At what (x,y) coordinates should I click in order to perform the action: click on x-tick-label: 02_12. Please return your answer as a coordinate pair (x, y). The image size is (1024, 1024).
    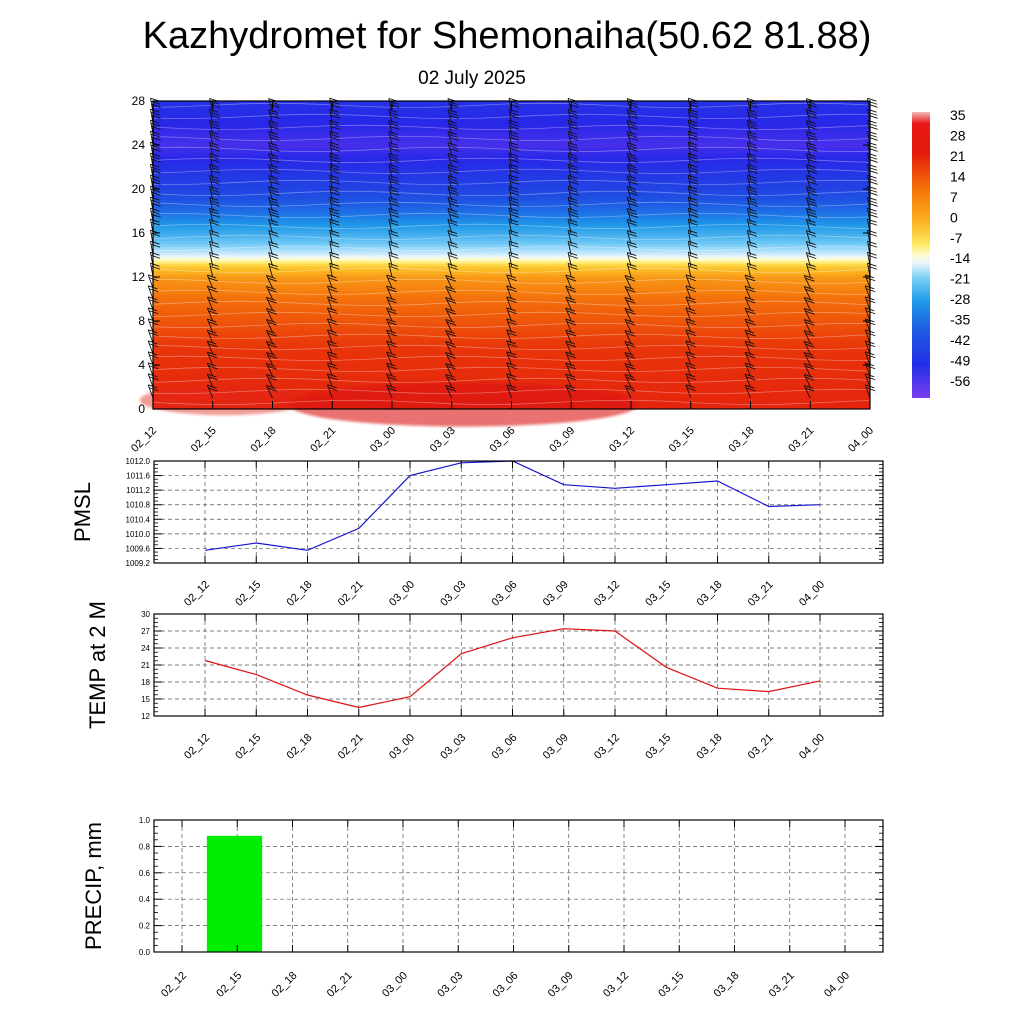
    Looking at the image, I should click on (197, 594).